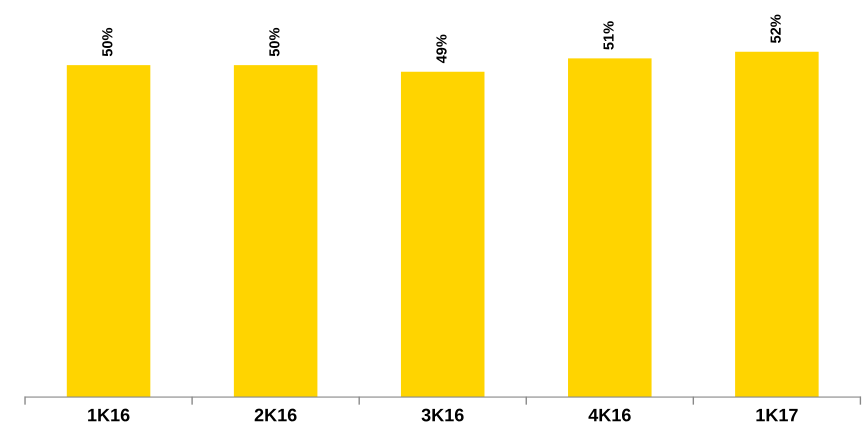 Image resolution: width=863 pixels, height=433 pixels. What do you see at coordinates (608, 35) in the screenshot?
I see `data-label: 51%` at bounding box center [608, 35].